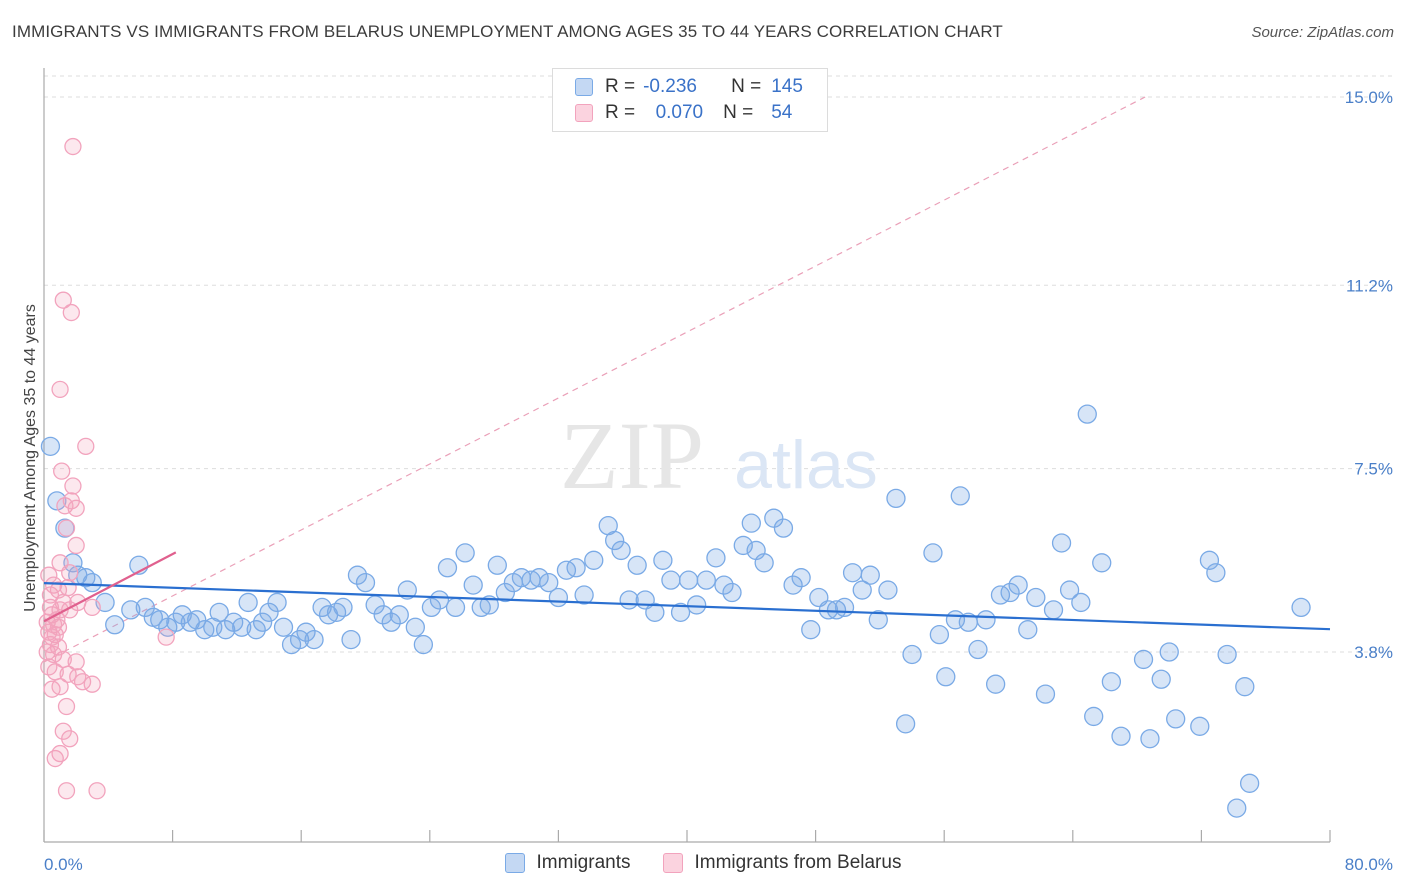 Image resolution: width=1406 pixels, height=892 pixels. What do you see at coordinates (798, 862) in the screenshot?
I see `legend-label-belarus: Immigrants from Belarus` at bounding box center [798, 862].